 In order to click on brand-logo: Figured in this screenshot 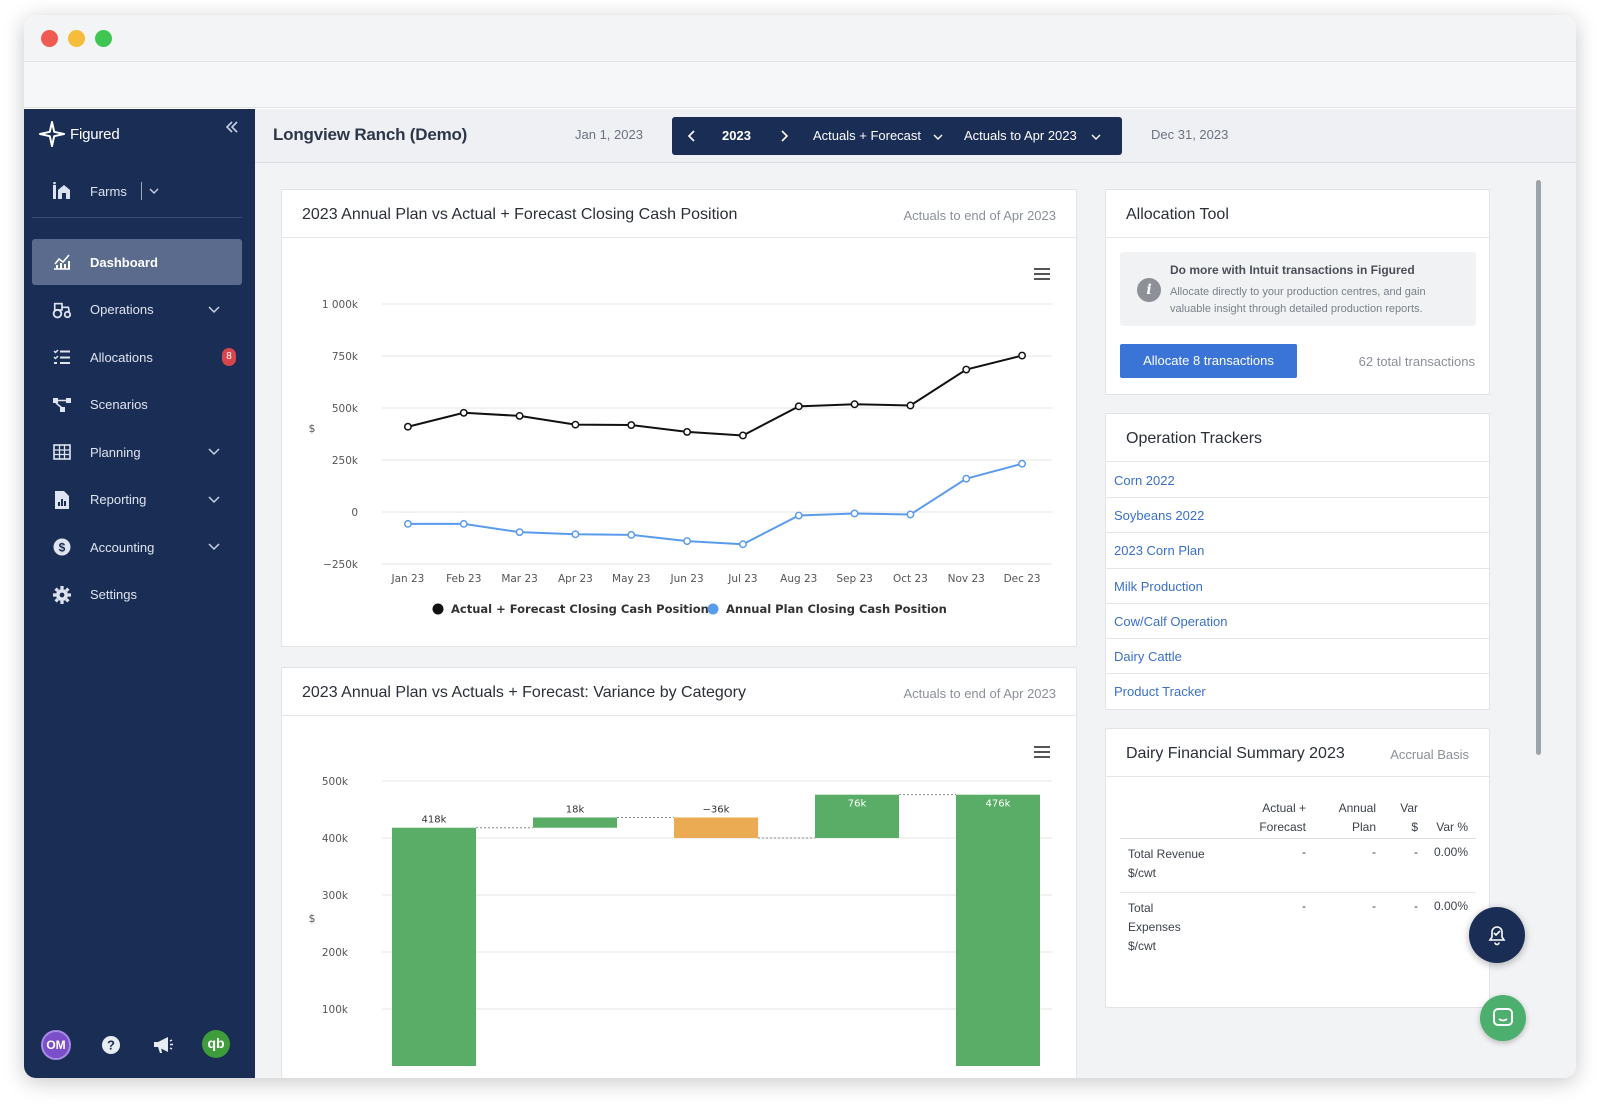, I will do `click(79, 134)`.